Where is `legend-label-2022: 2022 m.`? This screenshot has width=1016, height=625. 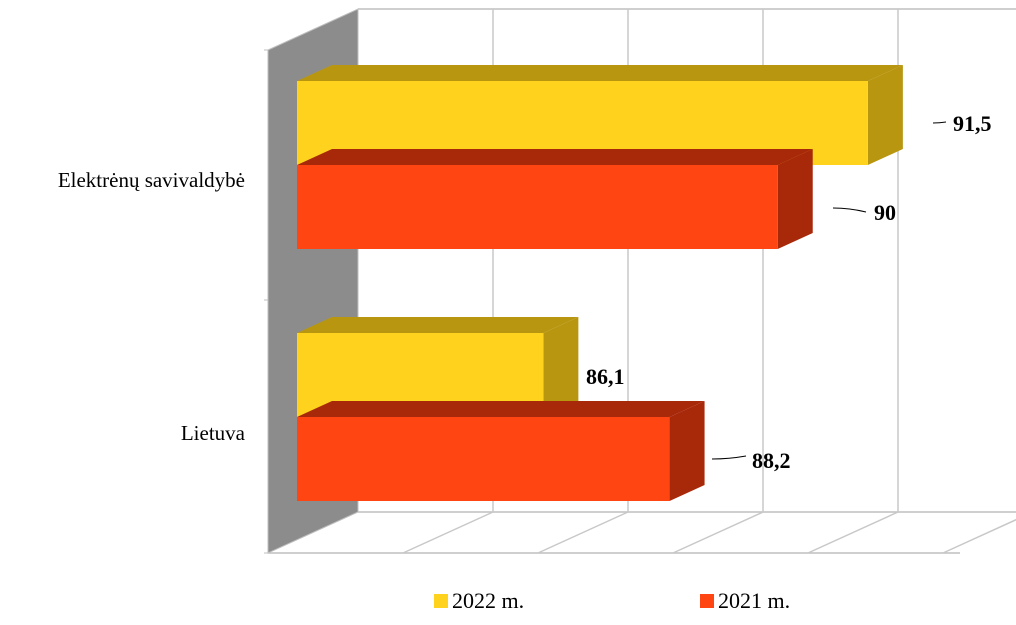 legend-label-2022: 2022 m. is located at coordinates (488, 600).